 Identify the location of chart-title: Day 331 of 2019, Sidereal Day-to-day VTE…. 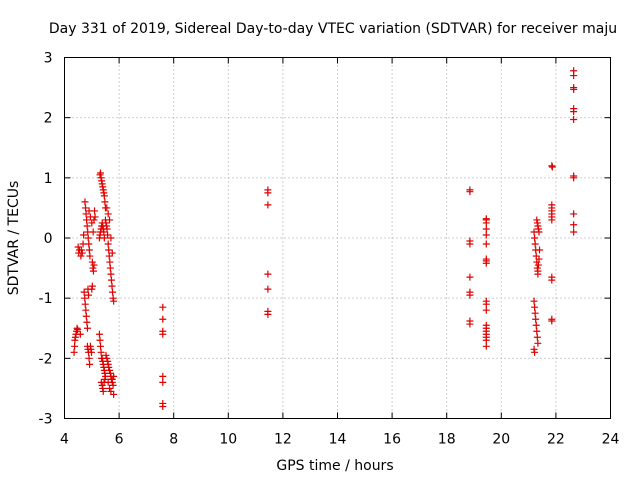
(333, 29).